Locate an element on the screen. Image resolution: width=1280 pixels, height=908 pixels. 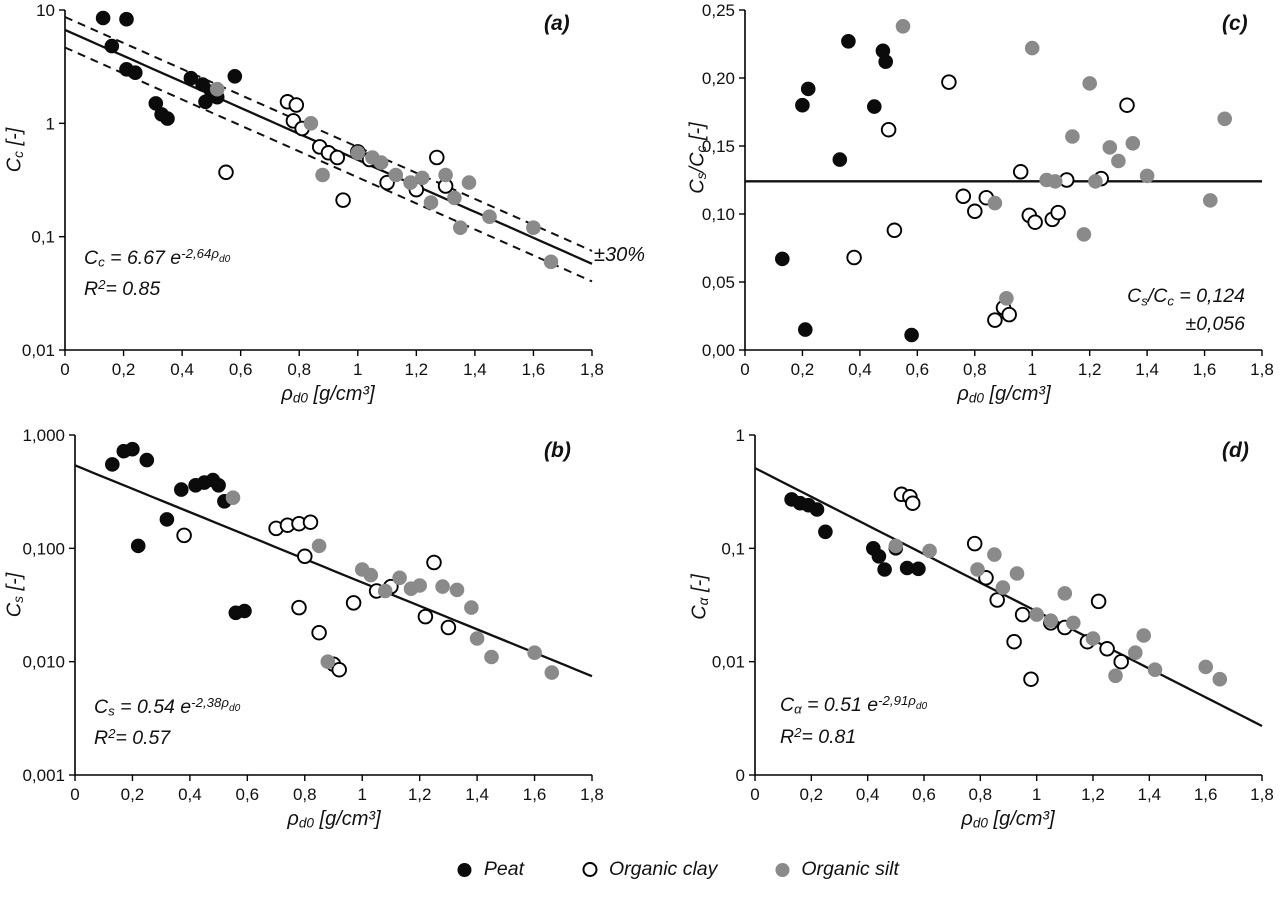
x-tick-label: 1,4 is located at coordinates (1150, 794).